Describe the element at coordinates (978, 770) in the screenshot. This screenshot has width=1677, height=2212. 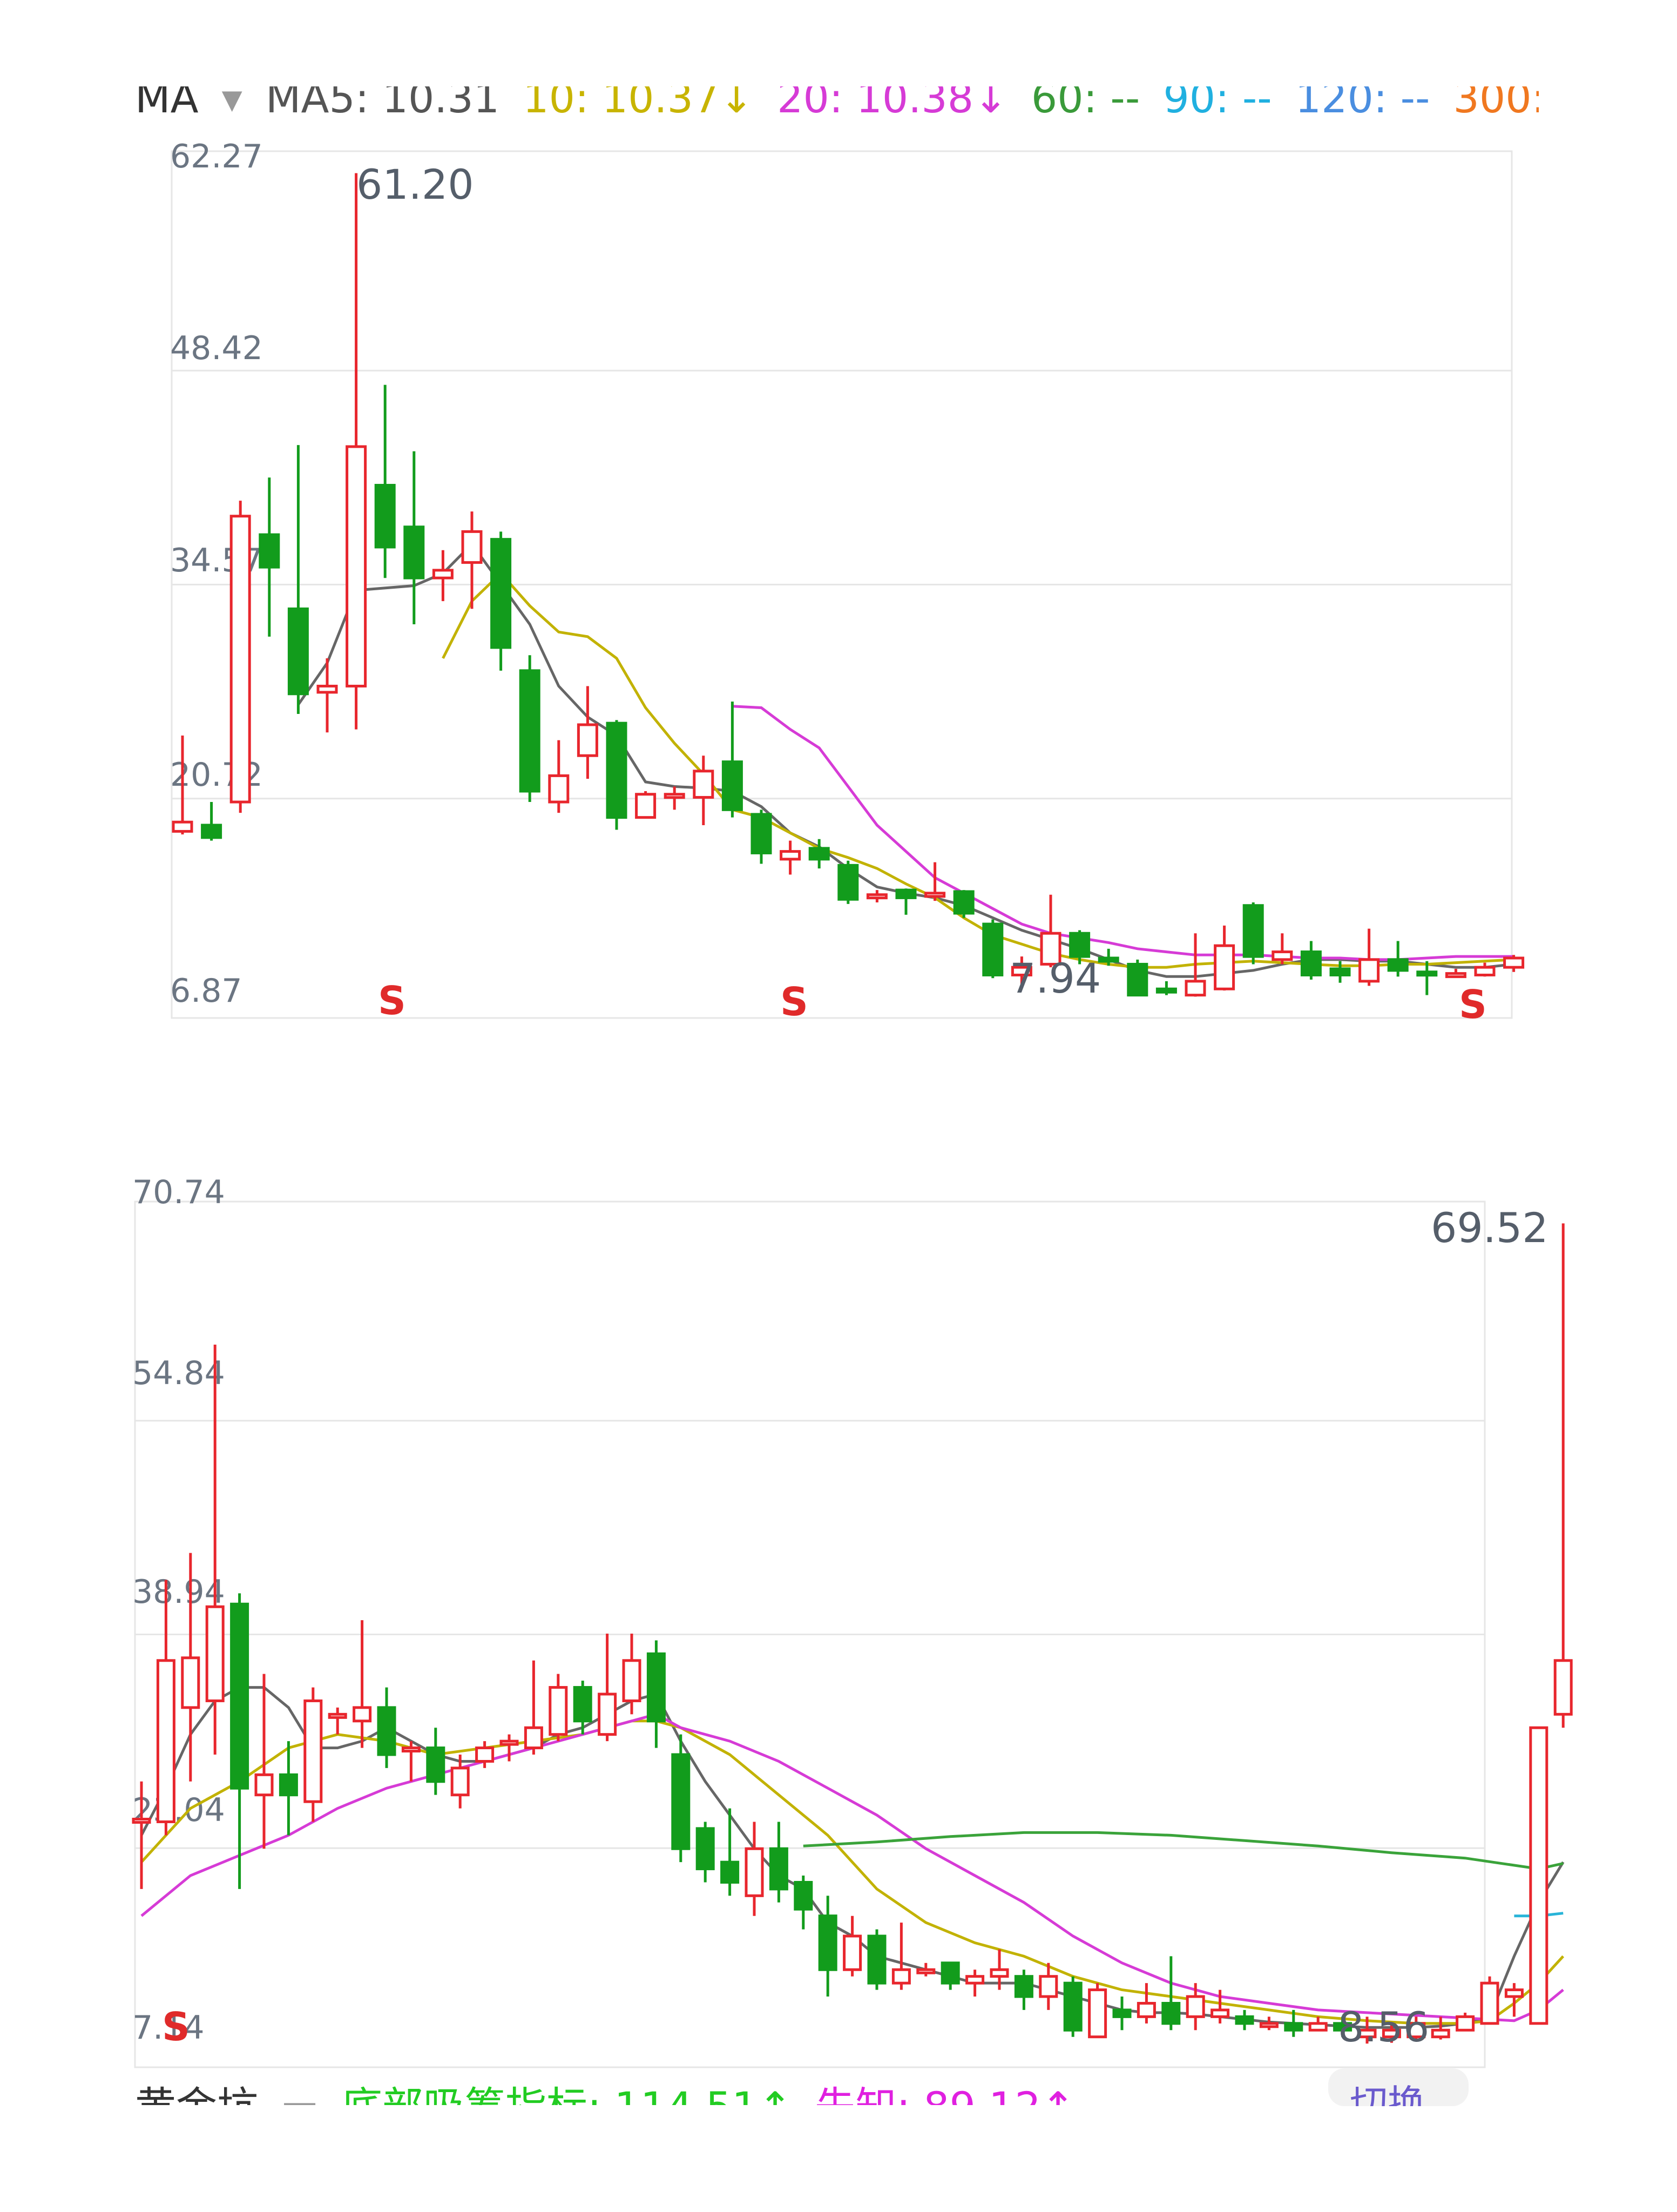
I see `ma10-line` at that location.